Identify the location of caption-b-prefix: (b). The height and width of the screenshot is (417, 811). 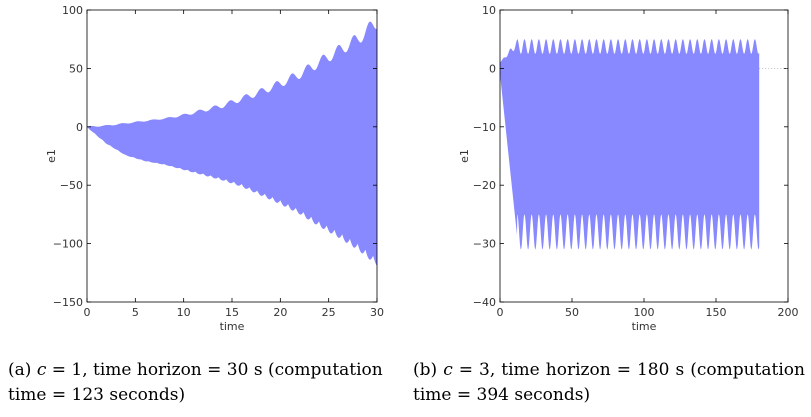
(428, 370).